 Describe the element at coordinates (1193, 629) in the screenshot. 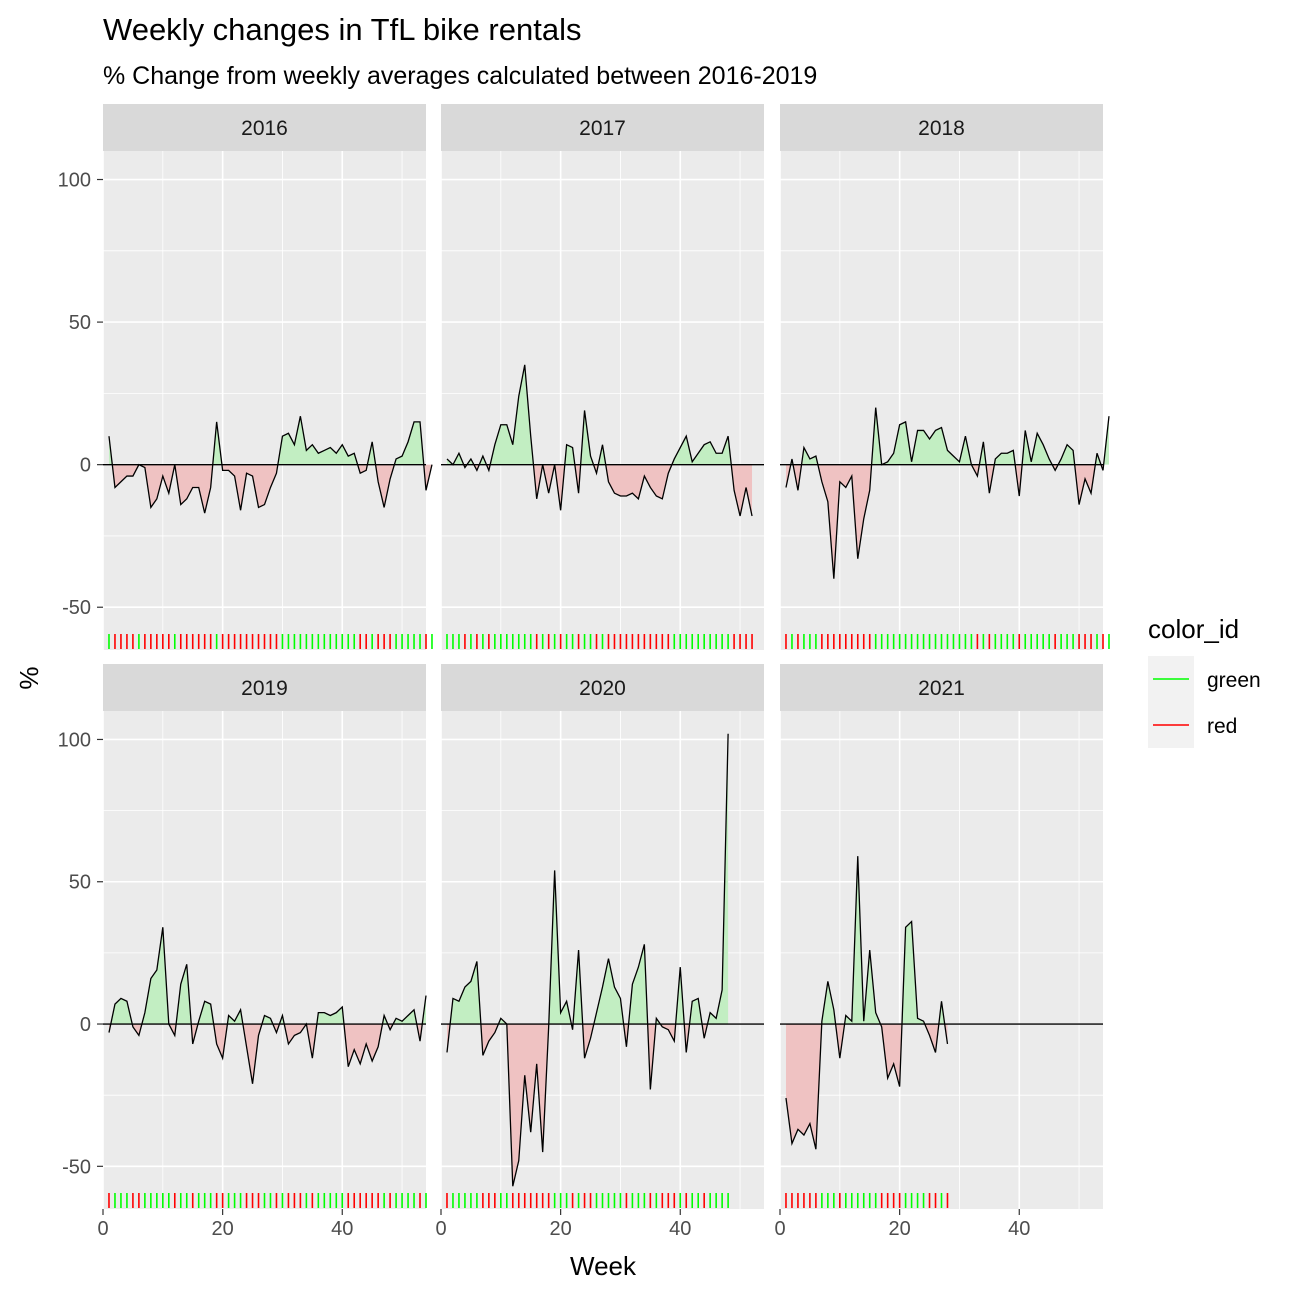

I see `legend-title: color_id` at that location.